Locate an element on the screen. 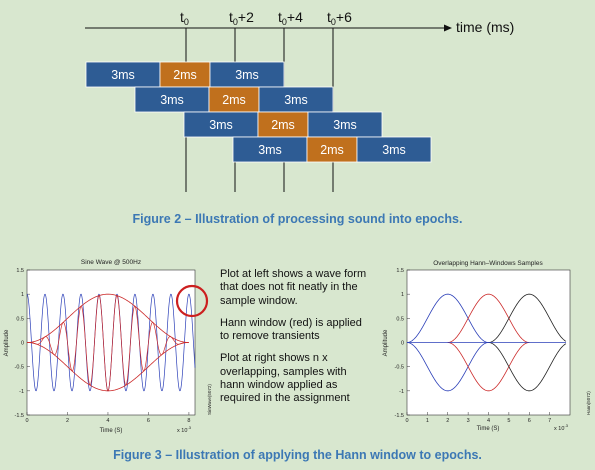  right_plot-ytick-2: 0.5 is located at coordinates (400, 319).